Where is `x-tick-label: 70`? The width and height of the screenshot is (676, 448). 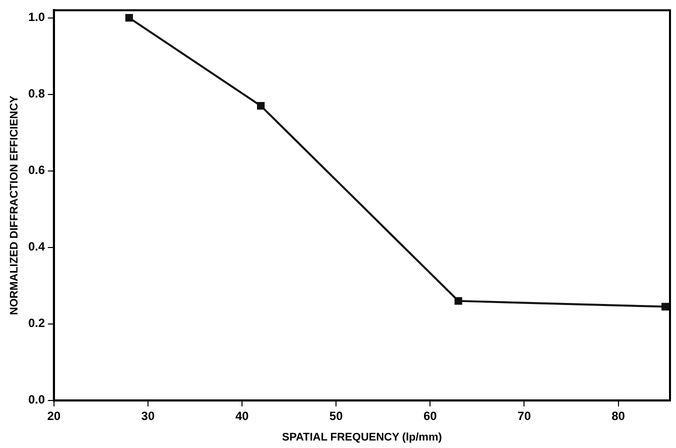 x-tick-label: 70 is located at coordinates (525, 415).